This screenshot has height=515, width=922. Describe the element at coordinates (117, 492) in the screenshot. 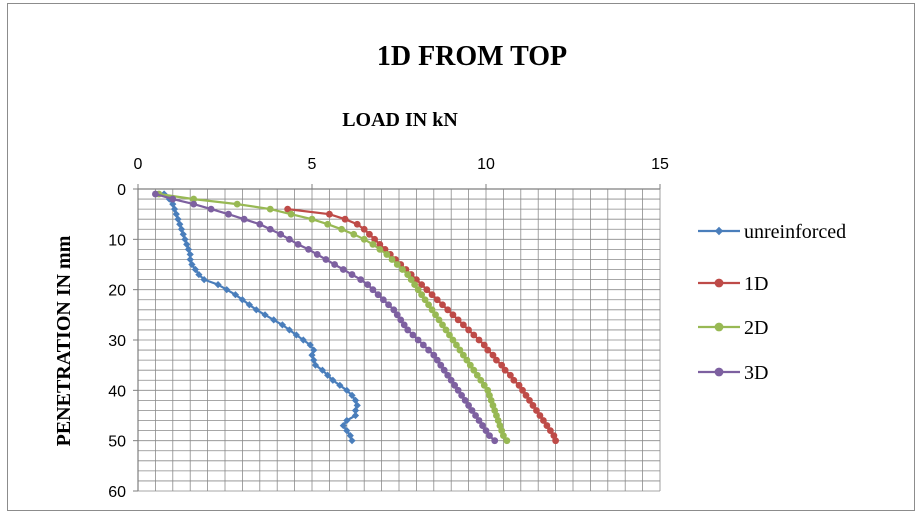

I see `y-tick-label: 60` at that location.